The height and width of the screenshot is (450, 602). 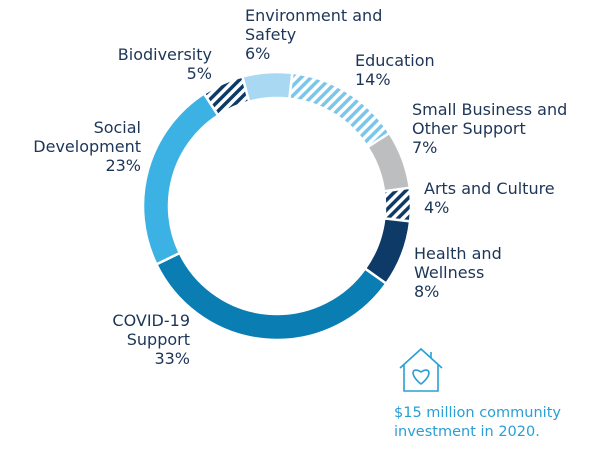 What do you see at coordinates (151, 330) in the screenshot?
I see `category-label: COVID-19 Support` at bounding box center [151, 330].